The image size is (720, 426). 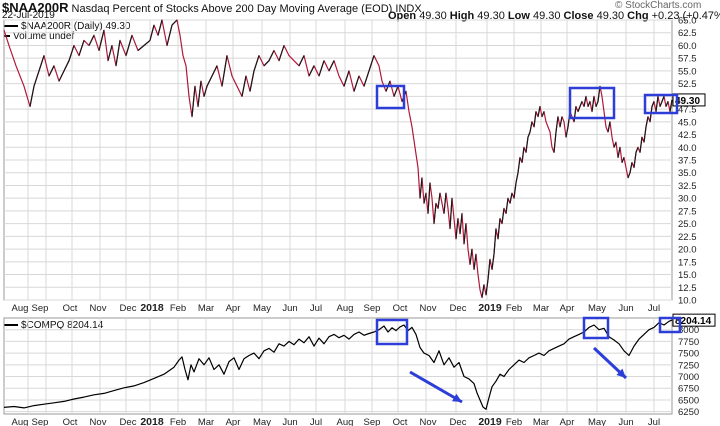 What do you see at coordinates (687, 148) in the screenshot?
I see `upper-ytick-label: 40.0` at bounding box center [687, 148].